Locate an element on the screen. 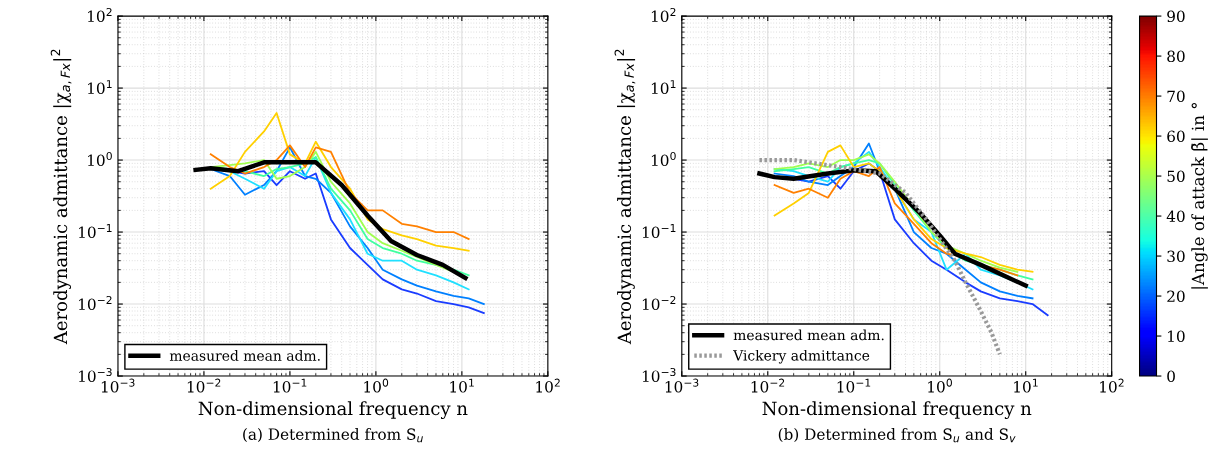 The height and width of the screenshot is (473, 1211). text: (b) Determined from S$_{u}$ and S$_{v}$ is located at coordinates (897, 435).